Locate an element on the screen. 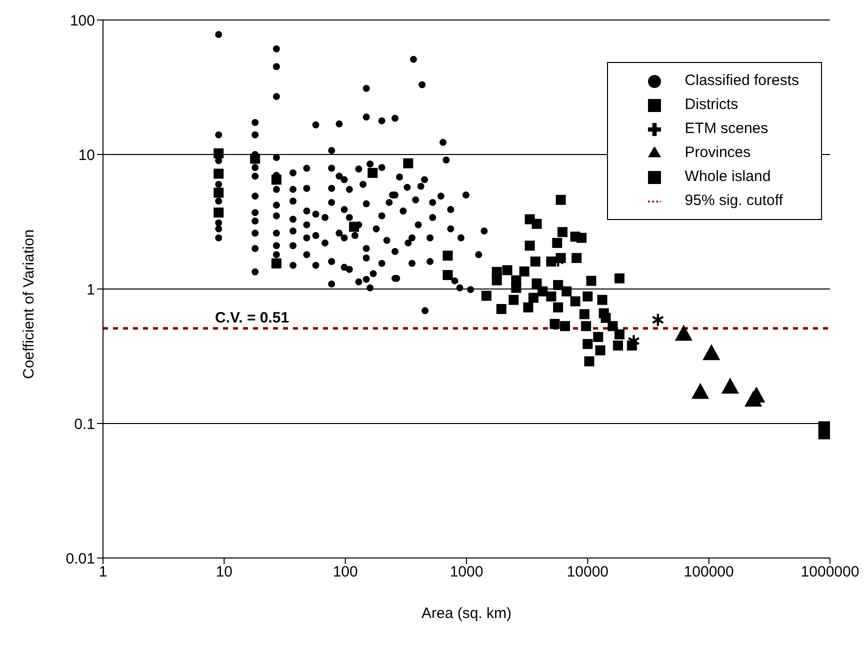 This screenshot has width=867, height=656. y-tick-label: 1 is located at coordinates (90, 289).